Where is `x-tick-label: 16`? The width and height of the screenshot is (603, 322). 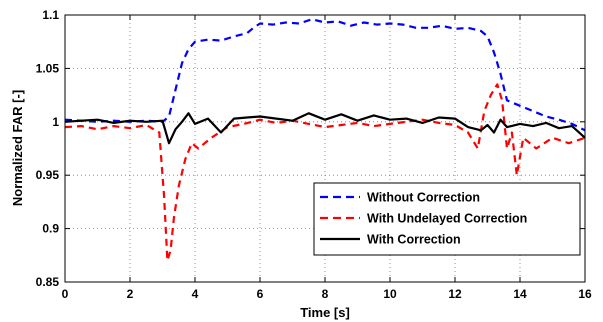 x-tick-label: 16 is located at coordinates (585, 294).